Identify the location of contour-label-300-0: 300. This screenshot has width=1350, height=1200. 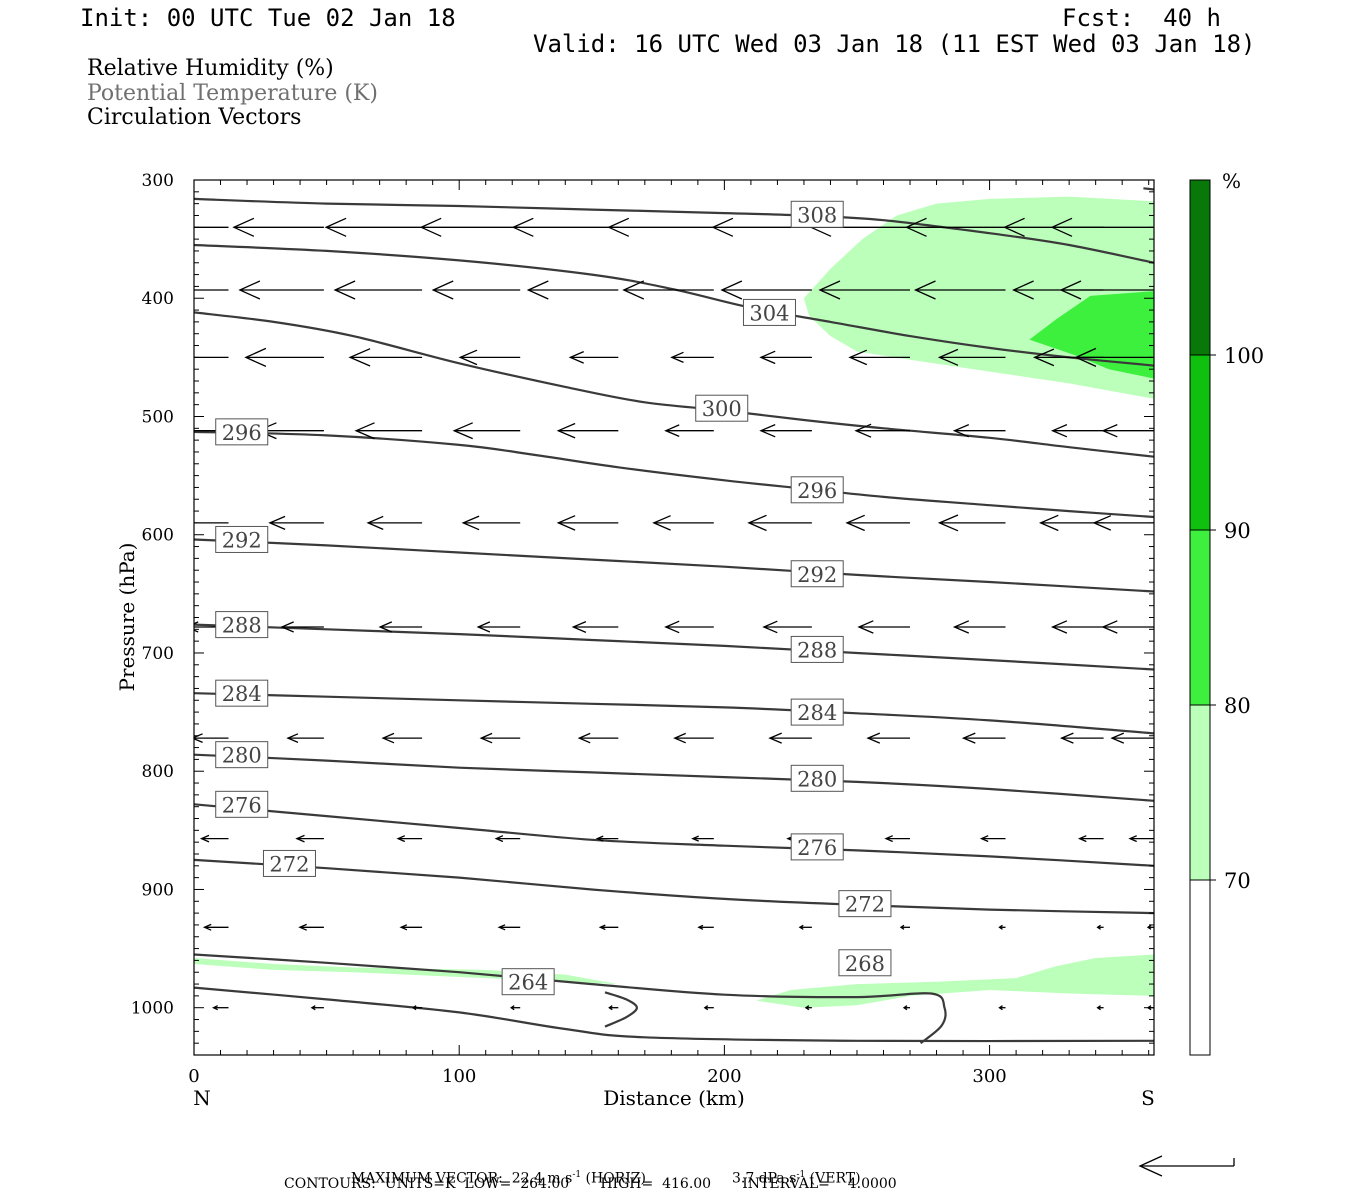
(722, 408).